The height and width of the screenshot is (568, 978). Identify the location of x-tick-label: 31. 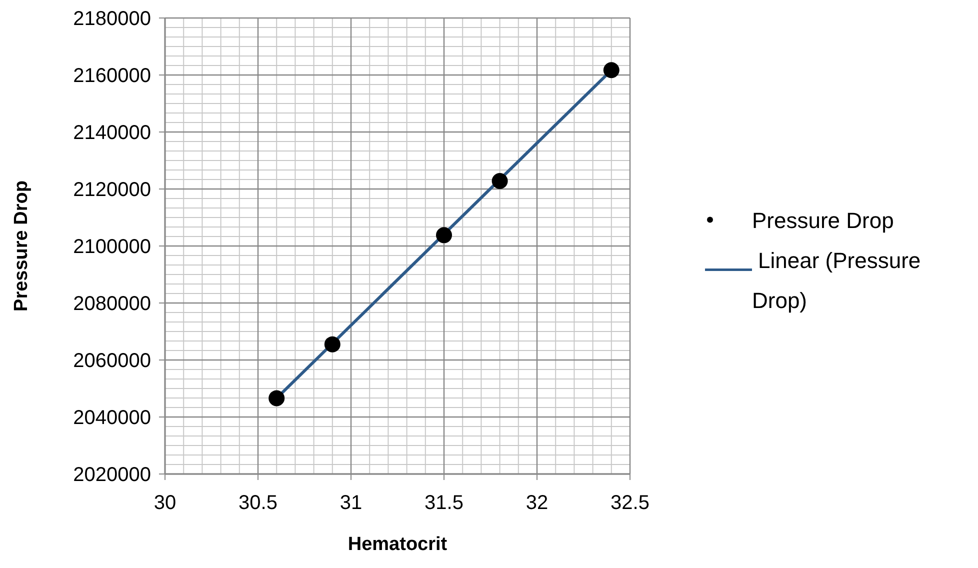
(351, 503).